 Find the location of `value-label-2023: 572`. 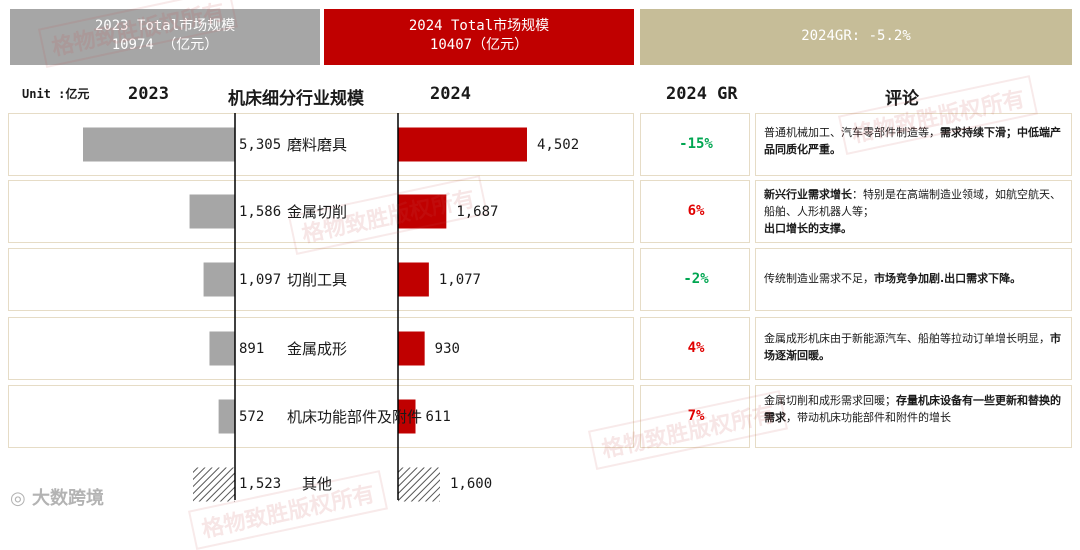

value-label-2023: 572 is located at coordinates (252, 416).